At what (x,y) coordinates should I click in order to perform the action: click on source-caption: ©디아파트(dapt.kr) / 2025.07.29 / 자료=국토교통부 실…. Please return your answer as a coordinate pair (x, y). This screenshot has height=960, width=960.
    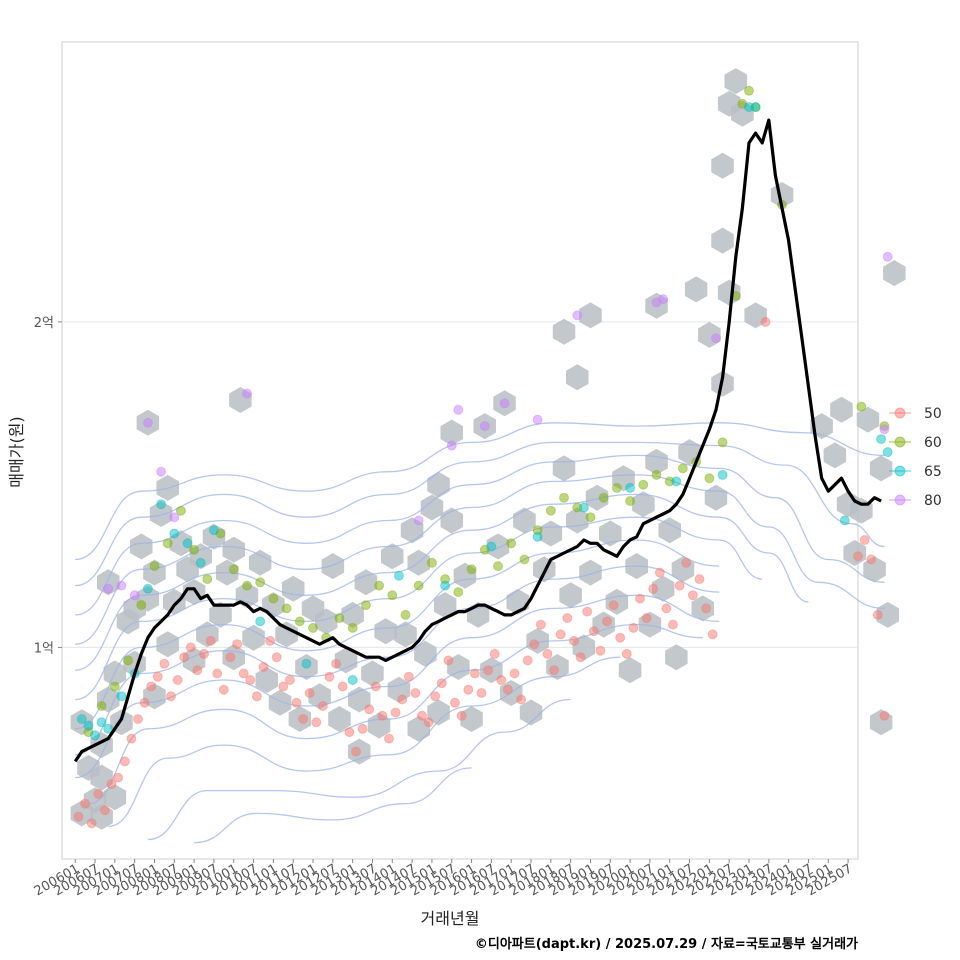
    Looking at the image, I should click on (666, 944).